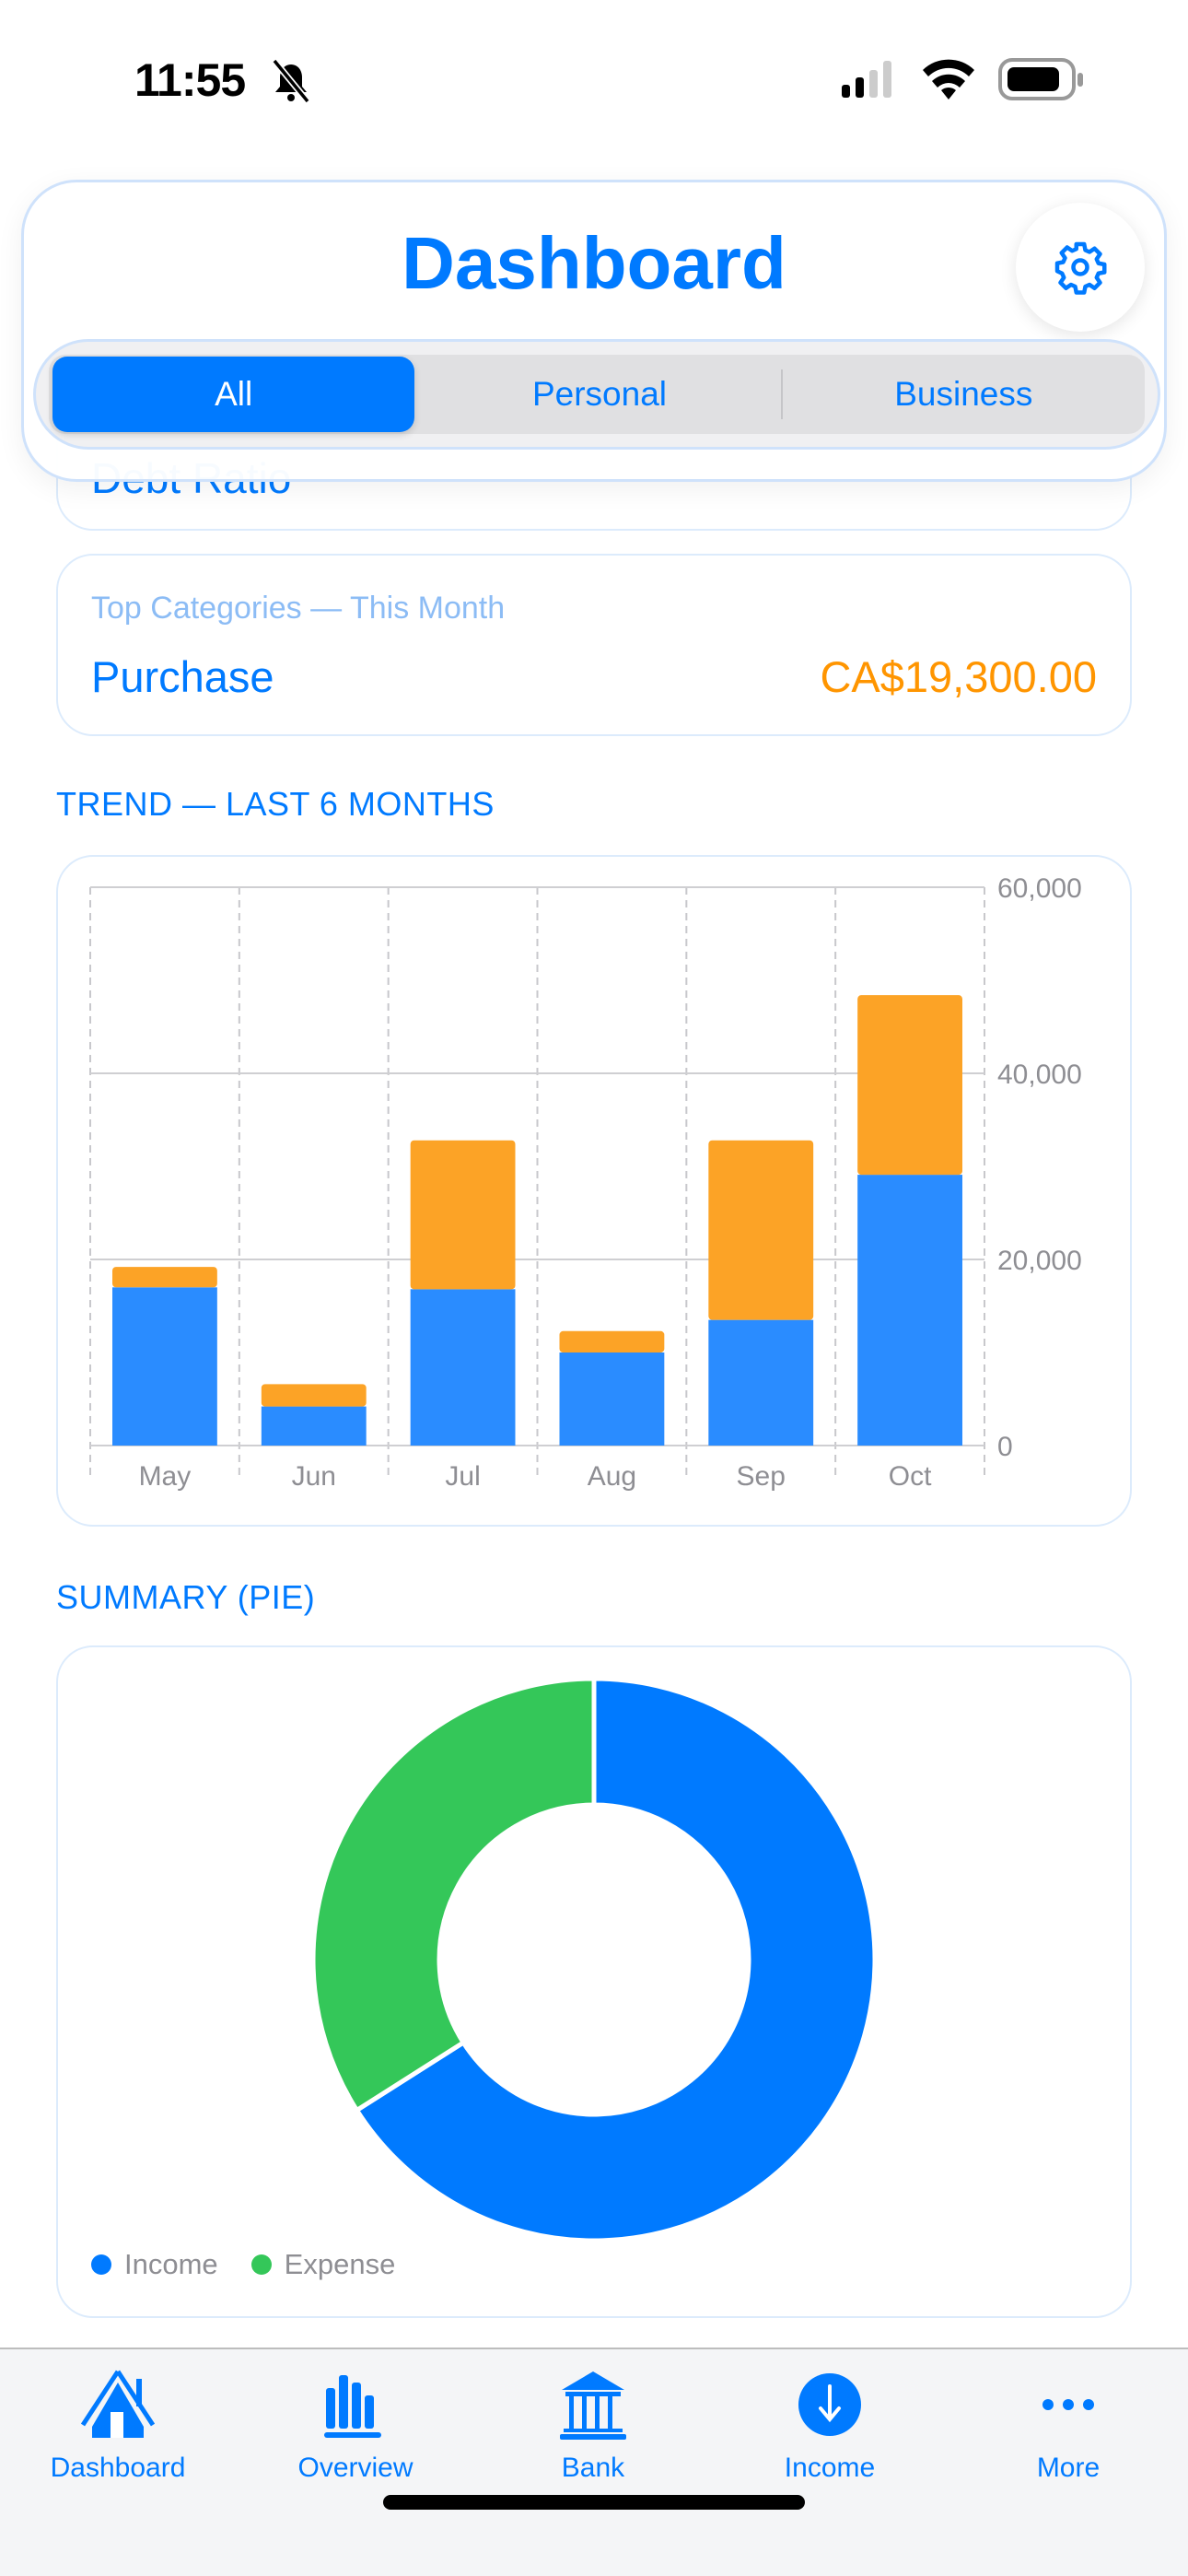 Image resolution: width=1188 pixels, height=2576 pixels. I want to click on bell-slash-icon, so click(291, 81).